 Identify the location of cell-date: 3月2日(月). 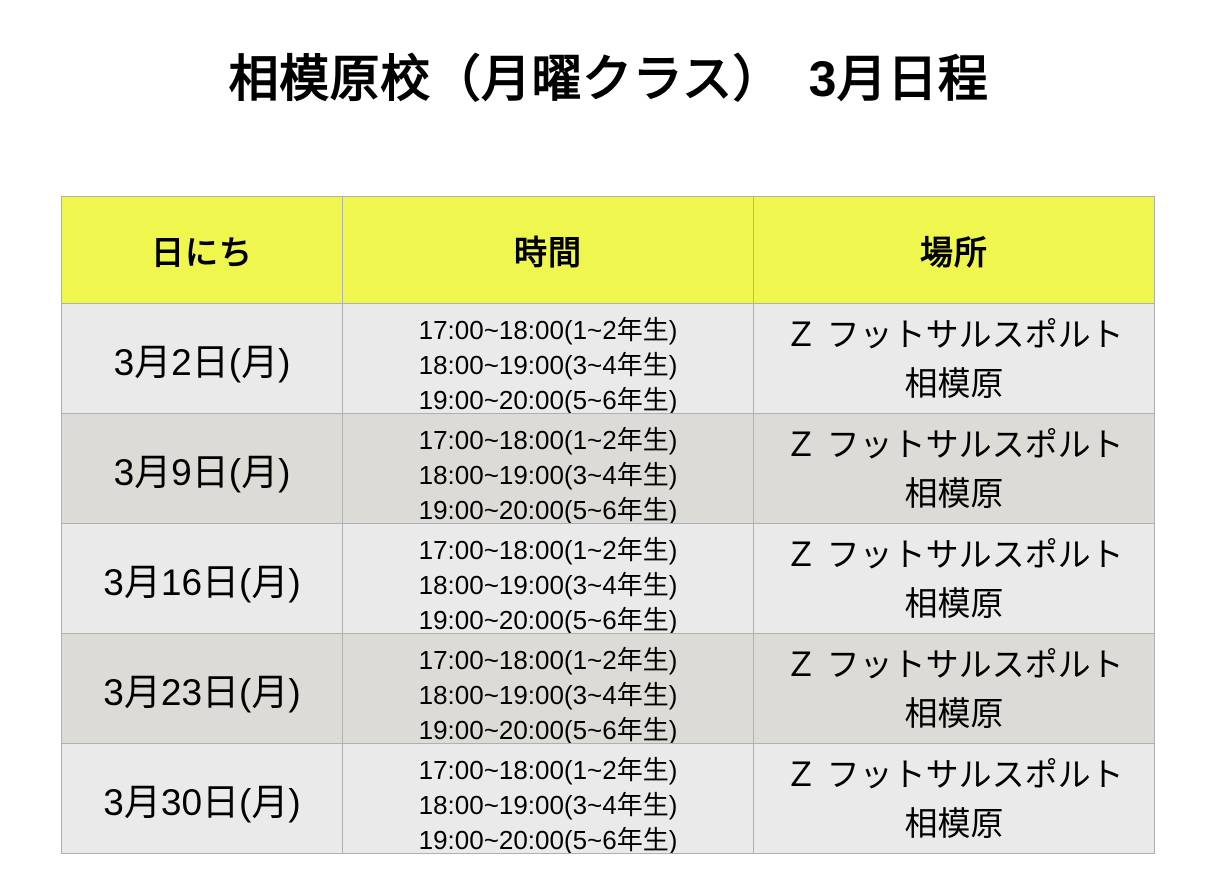
(202, 358).